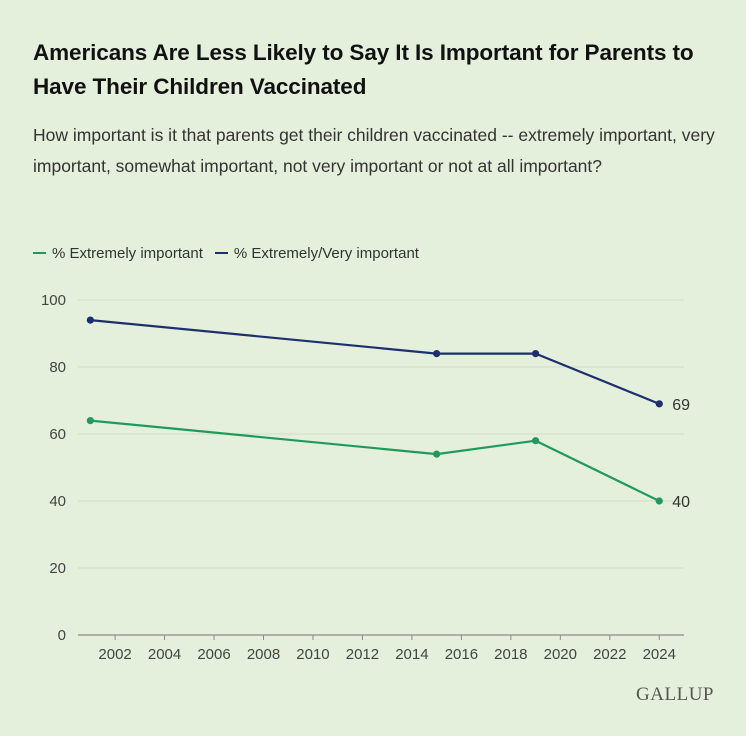 This screenshot has width=746, height=736. Describe the element at coordinates (57, 367) in the screenshot. I see `y-tick-label: 80` at that location.